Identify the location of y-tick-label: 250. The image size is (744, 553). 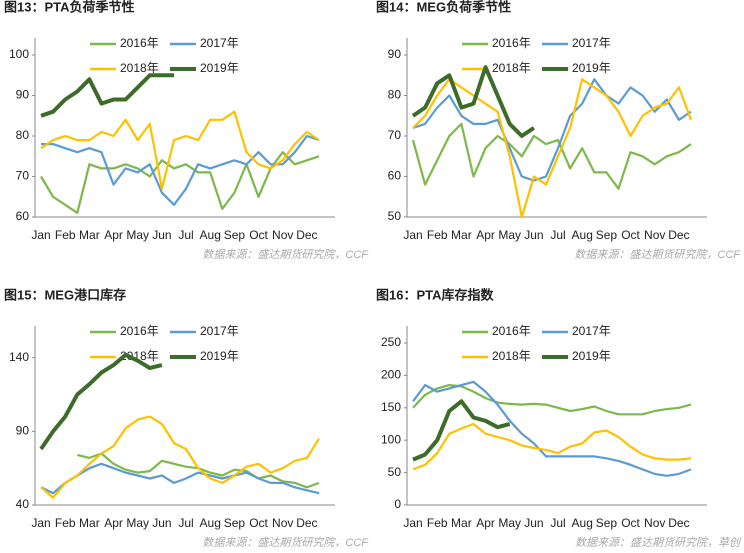
(391, 342).